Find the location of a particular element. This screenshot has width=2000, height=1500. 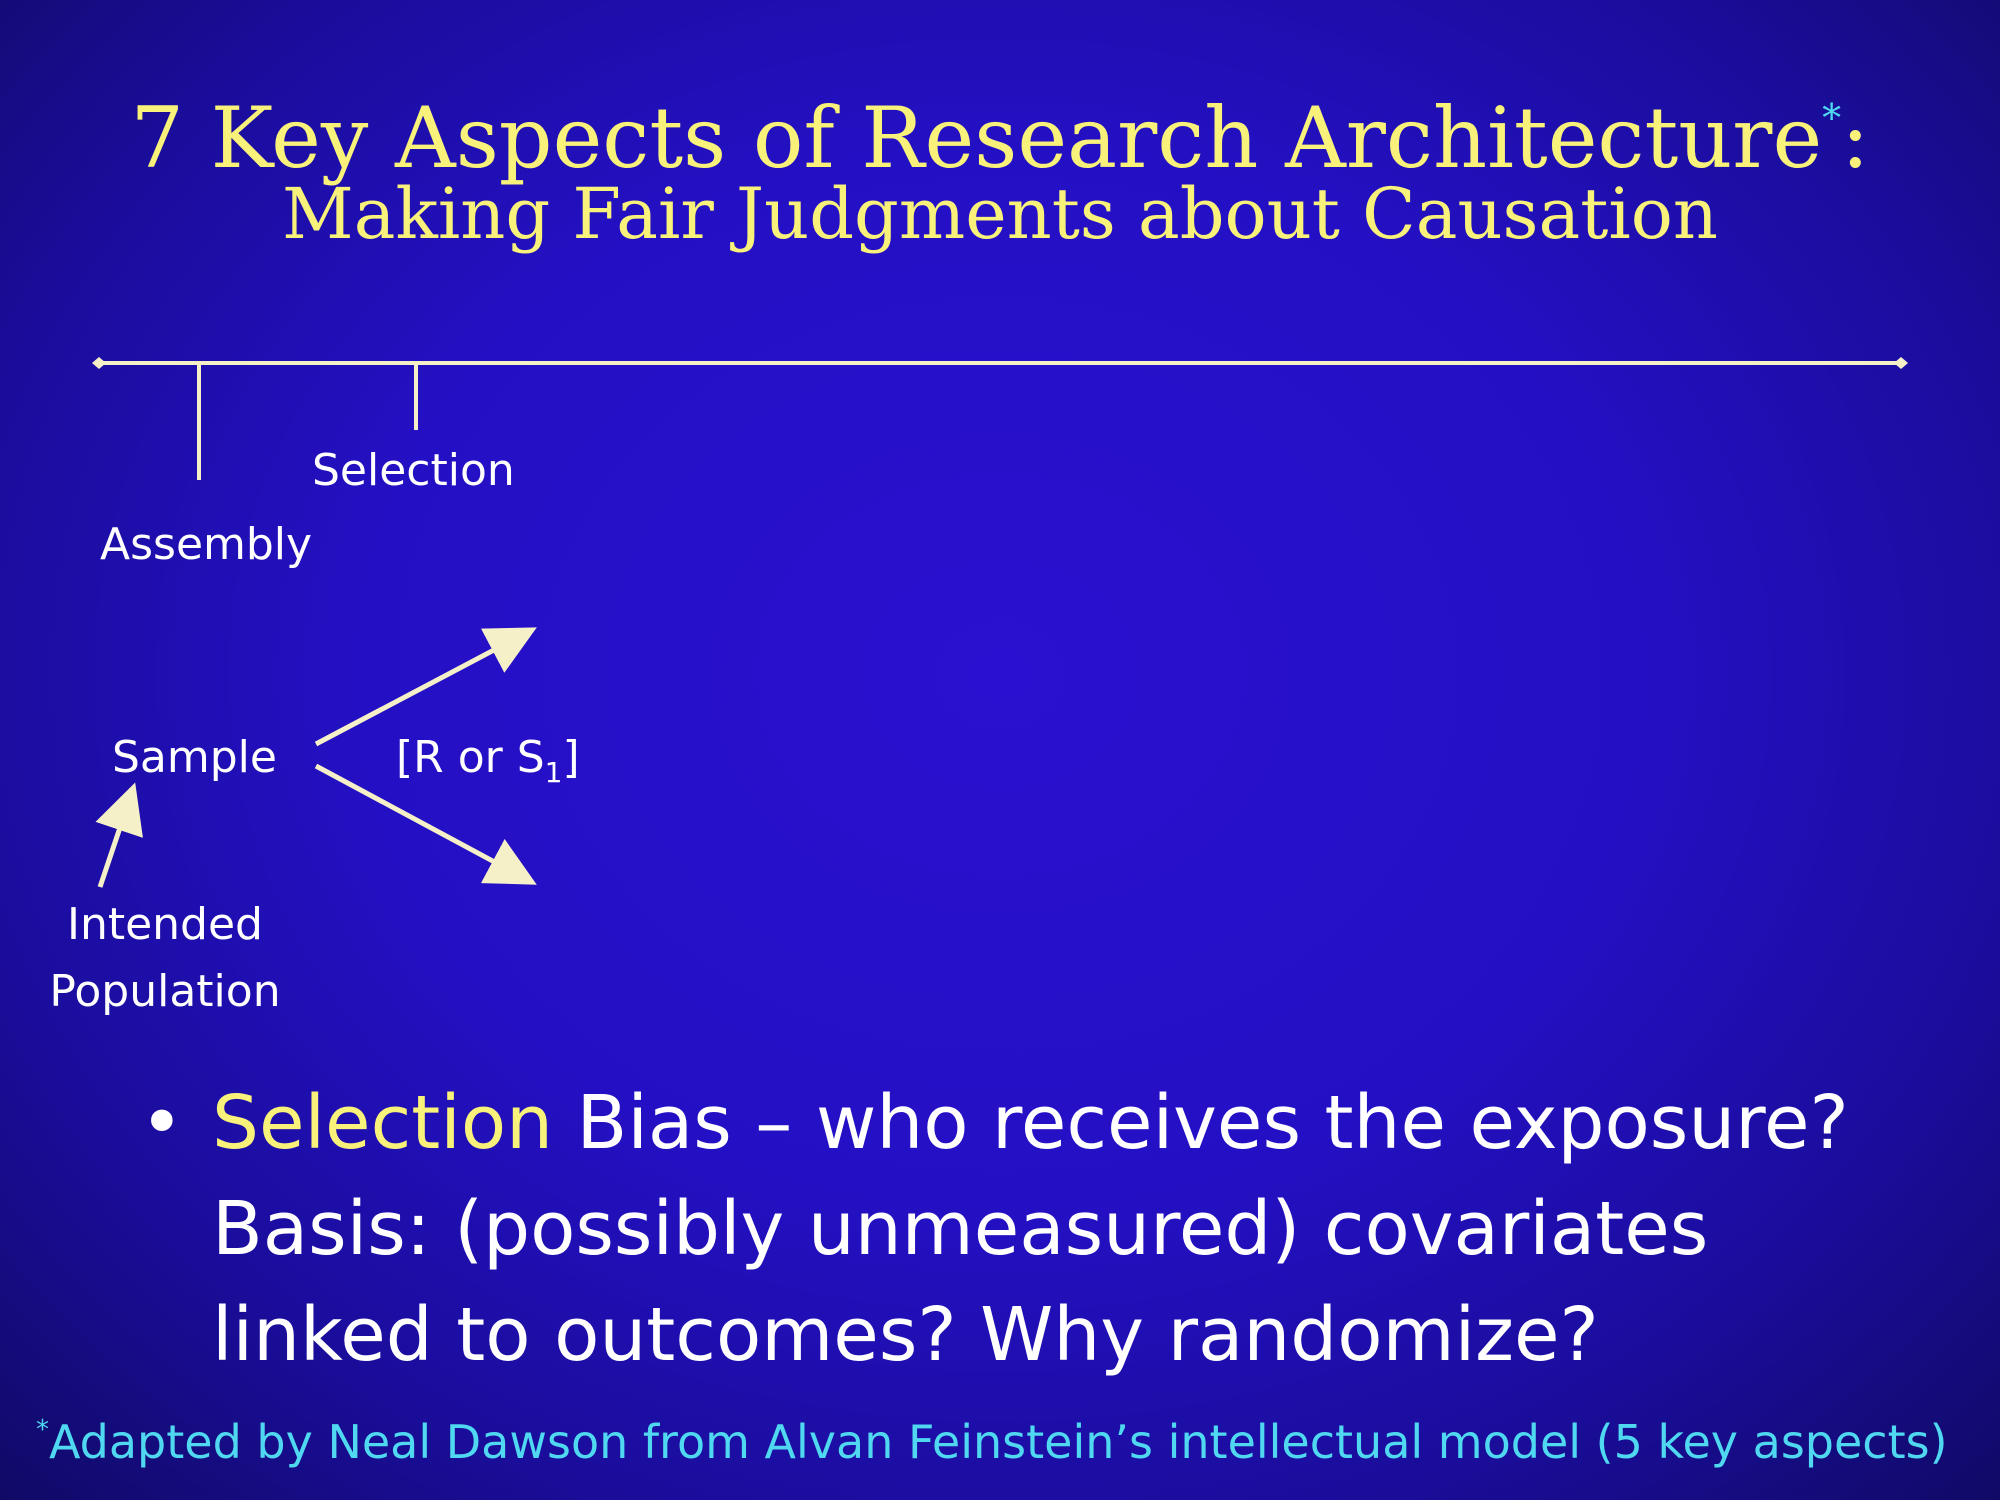

slide-title: 7 Key Aspects of Research Architecture*: is located at coordinates (1000, 128).